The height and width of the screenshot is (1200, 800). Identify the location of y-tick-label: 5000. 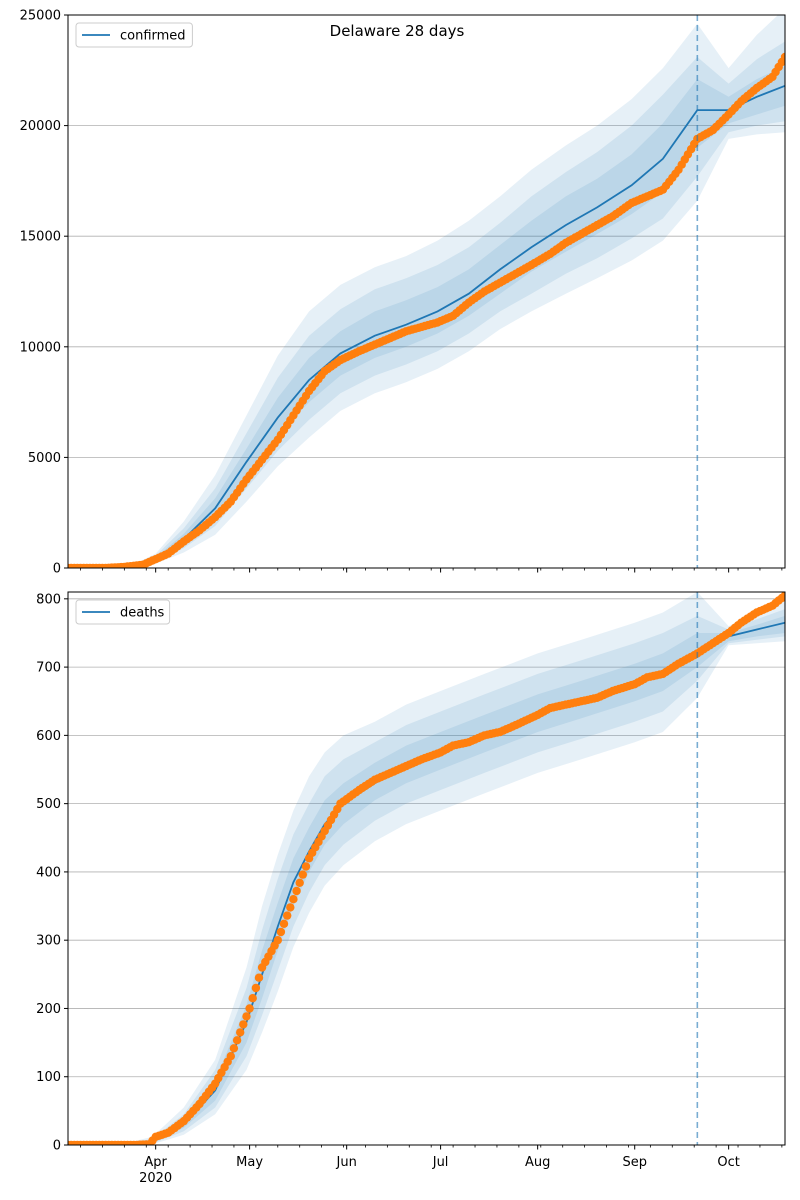
(44, 458).